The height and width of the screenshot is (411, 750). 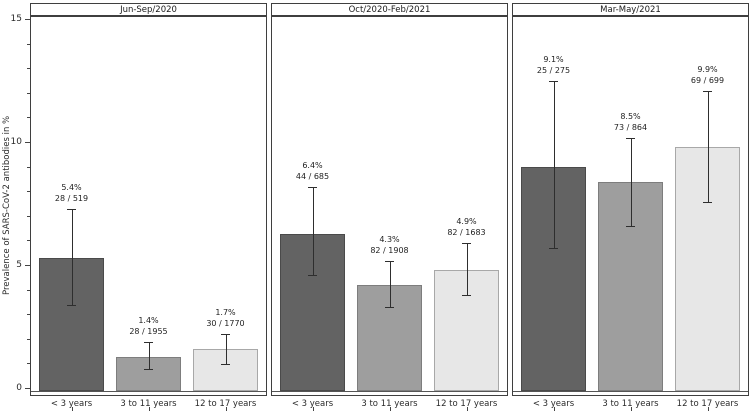 I want to click on bar-percent-label: 4.3%, so click(x=389, y=239).